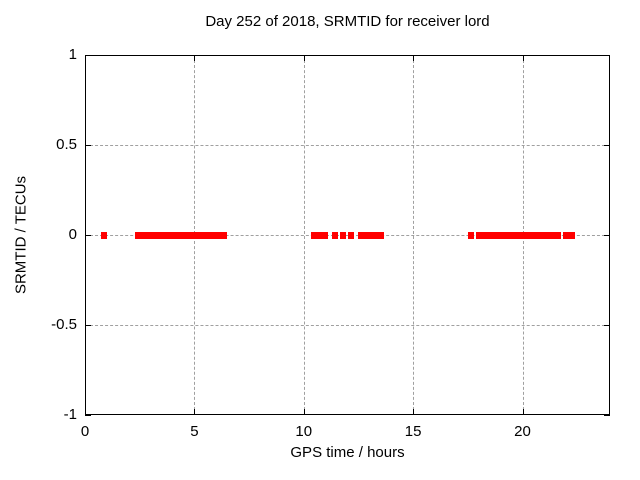  Describe the element at coordinates (85, 431) in the screenshot. I see `x-tick-label: 0` at that location.